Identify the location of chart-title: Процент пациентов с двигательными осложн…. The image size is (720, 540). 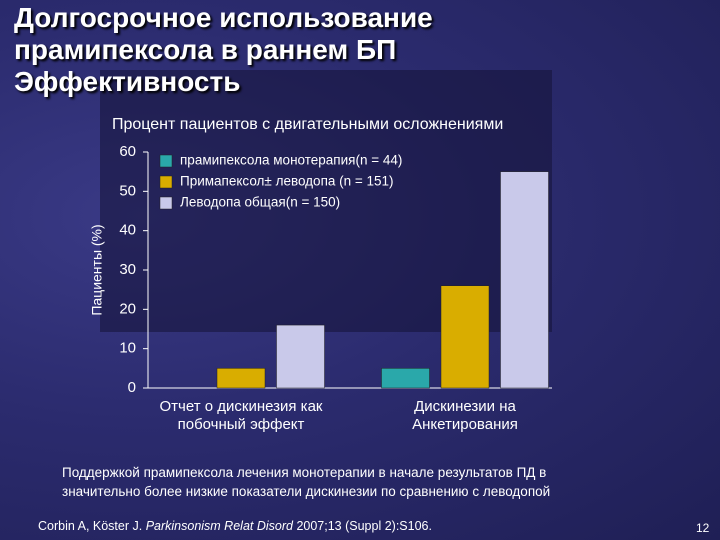
(308, 124).